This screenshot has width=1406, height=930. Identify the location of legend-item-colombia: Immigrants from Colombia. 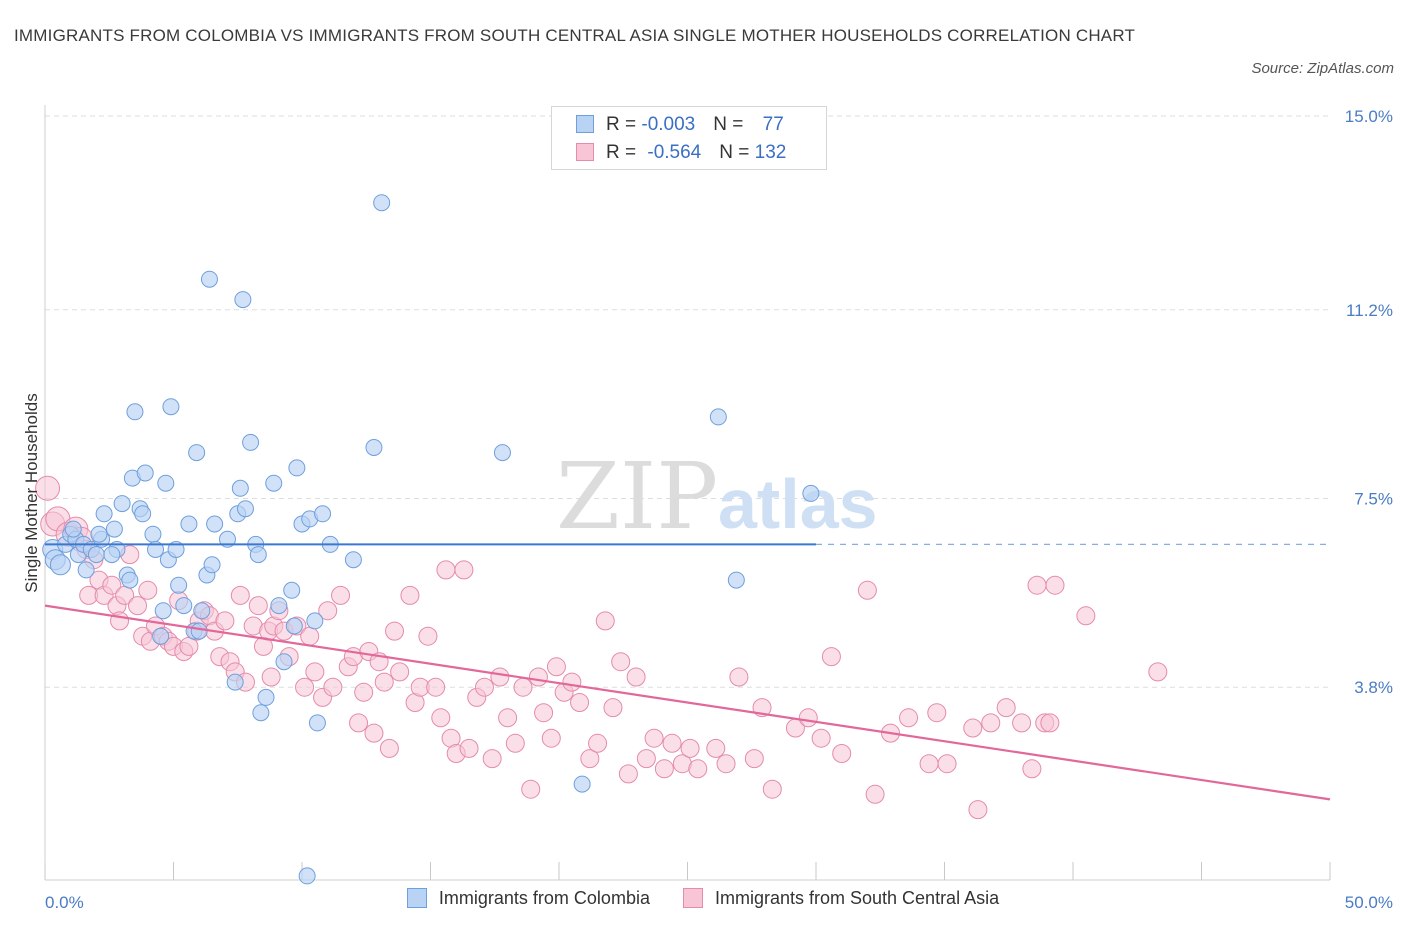
(528, 898).